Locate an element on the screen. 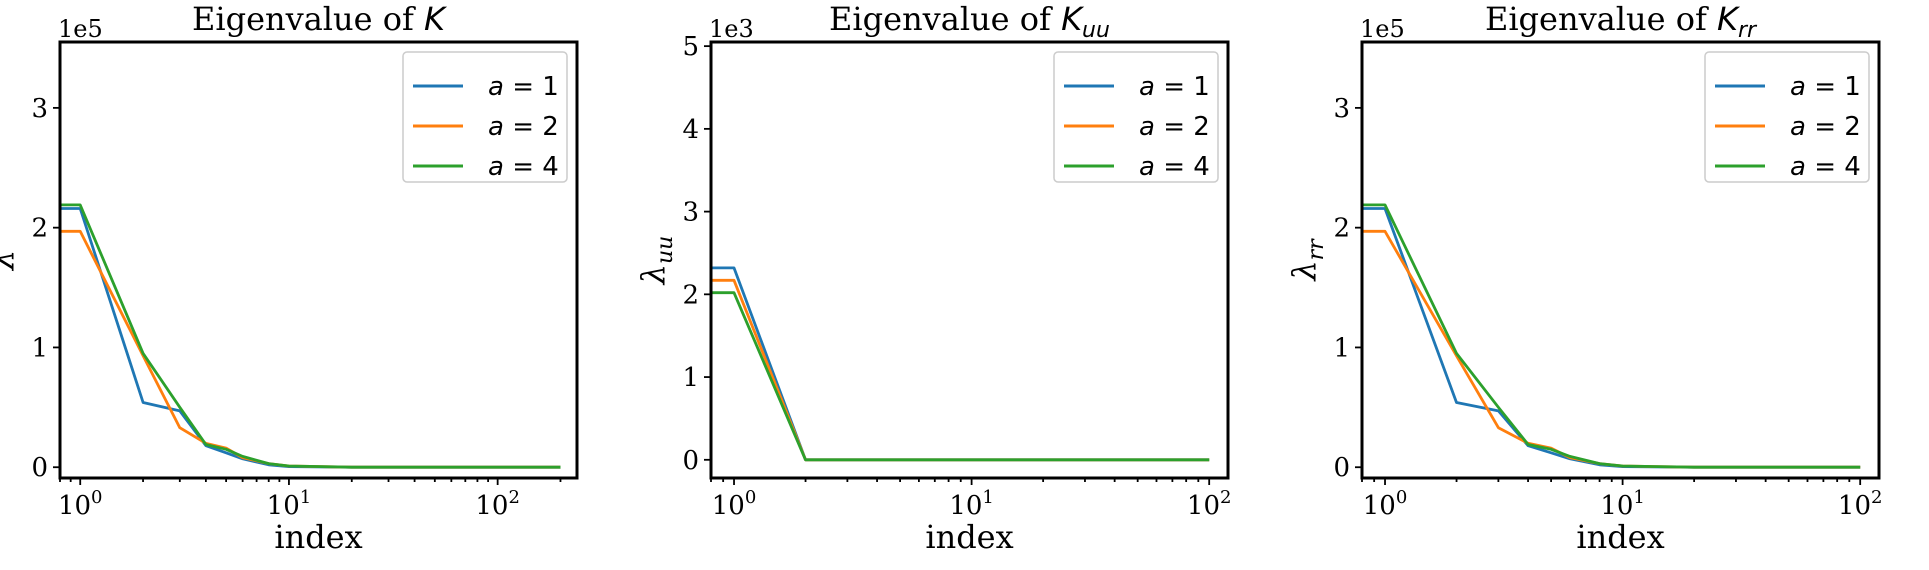 The width and height of the screenshot is (1929, 570). chart-title: Eigenvalue of Krr is located at coordinates (1621, 21).